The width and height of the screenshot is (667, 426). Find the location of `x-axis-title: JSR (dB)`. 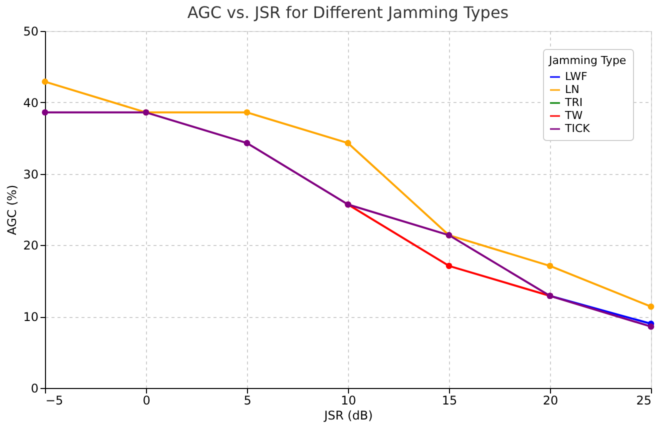

x-axis-title: JSR (dB) is located at coordinates (348, 415).